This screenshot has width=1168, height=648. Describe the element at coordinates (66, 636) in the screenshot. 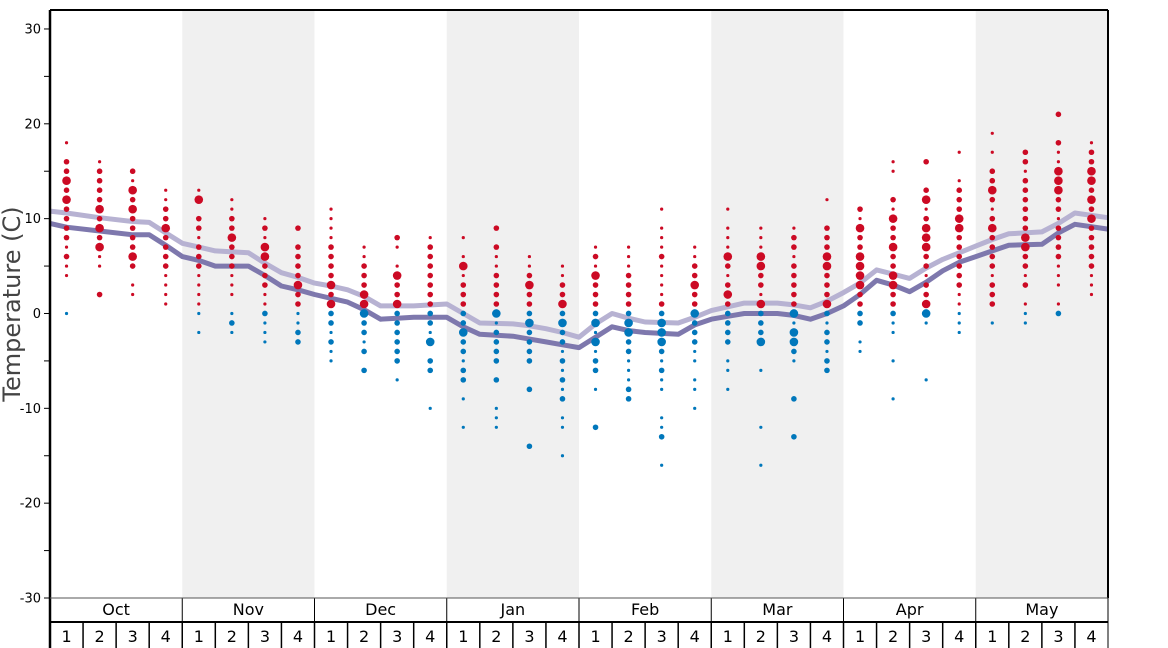

I see `week-label: 1` at that location.